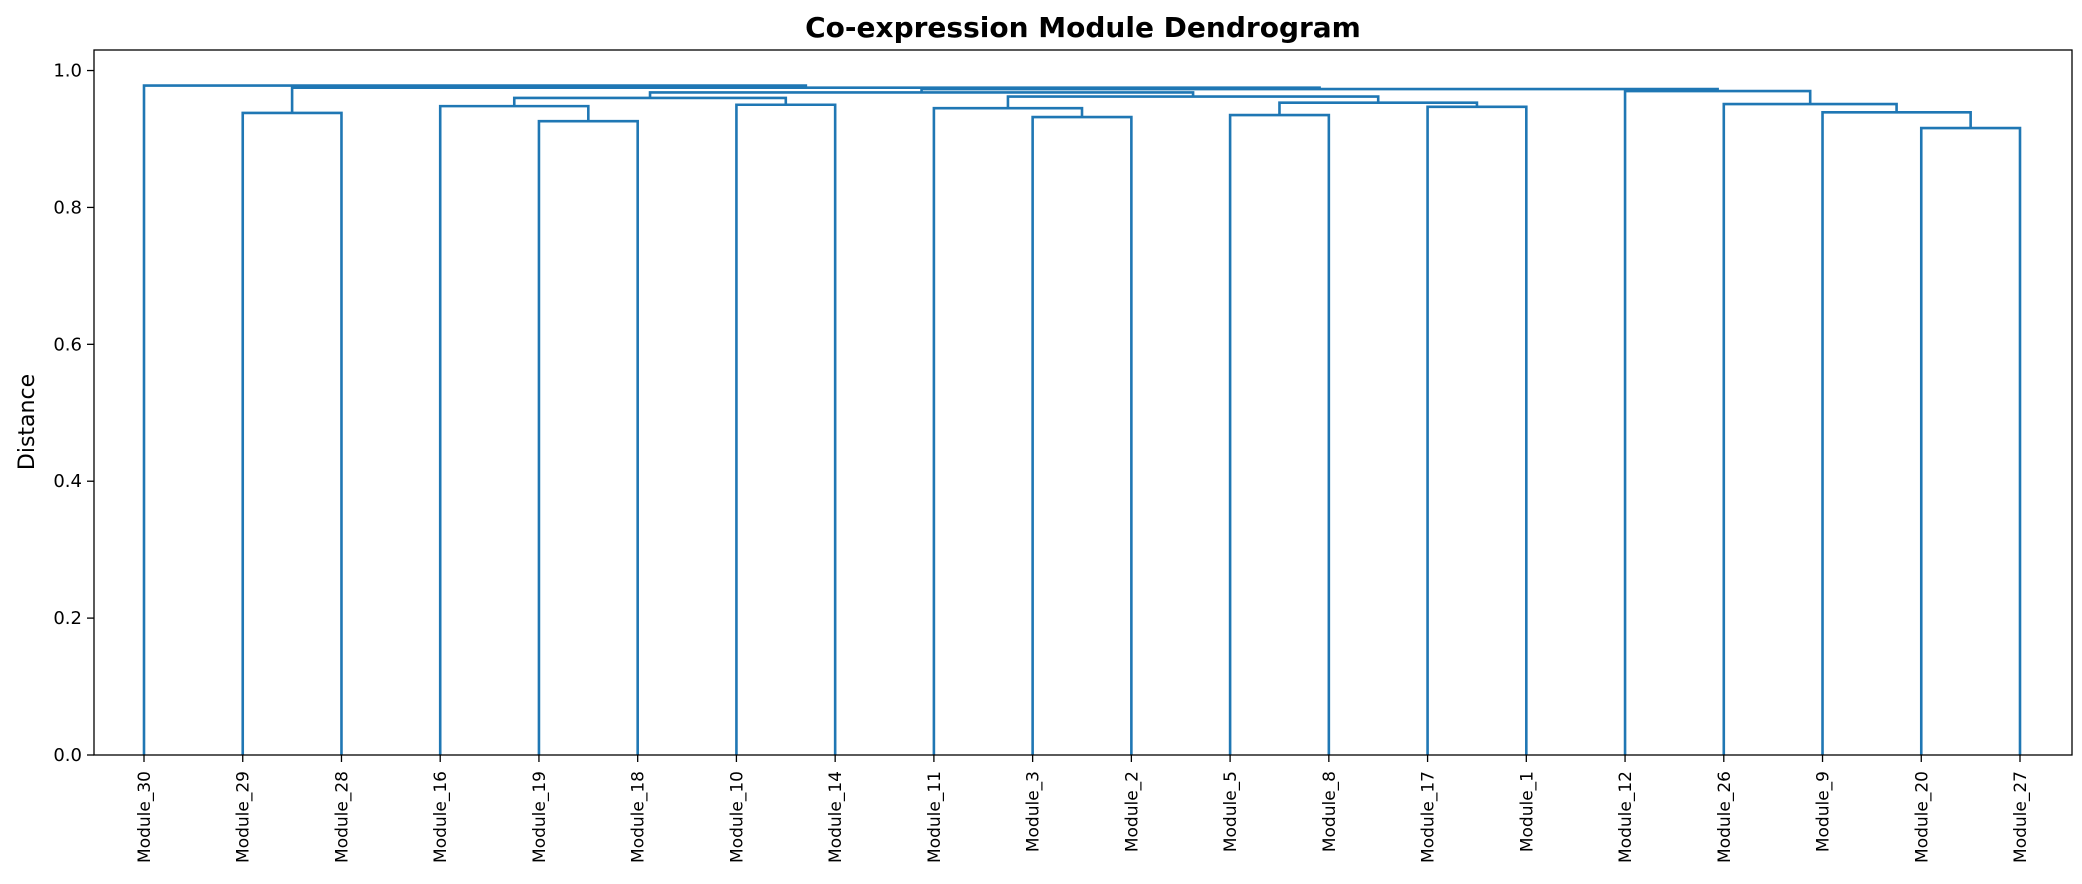  What do you see at coordinates (67, 618) in the screenshot?
I see `y-tick-label: 0.2` at bounding box center [67, 618].